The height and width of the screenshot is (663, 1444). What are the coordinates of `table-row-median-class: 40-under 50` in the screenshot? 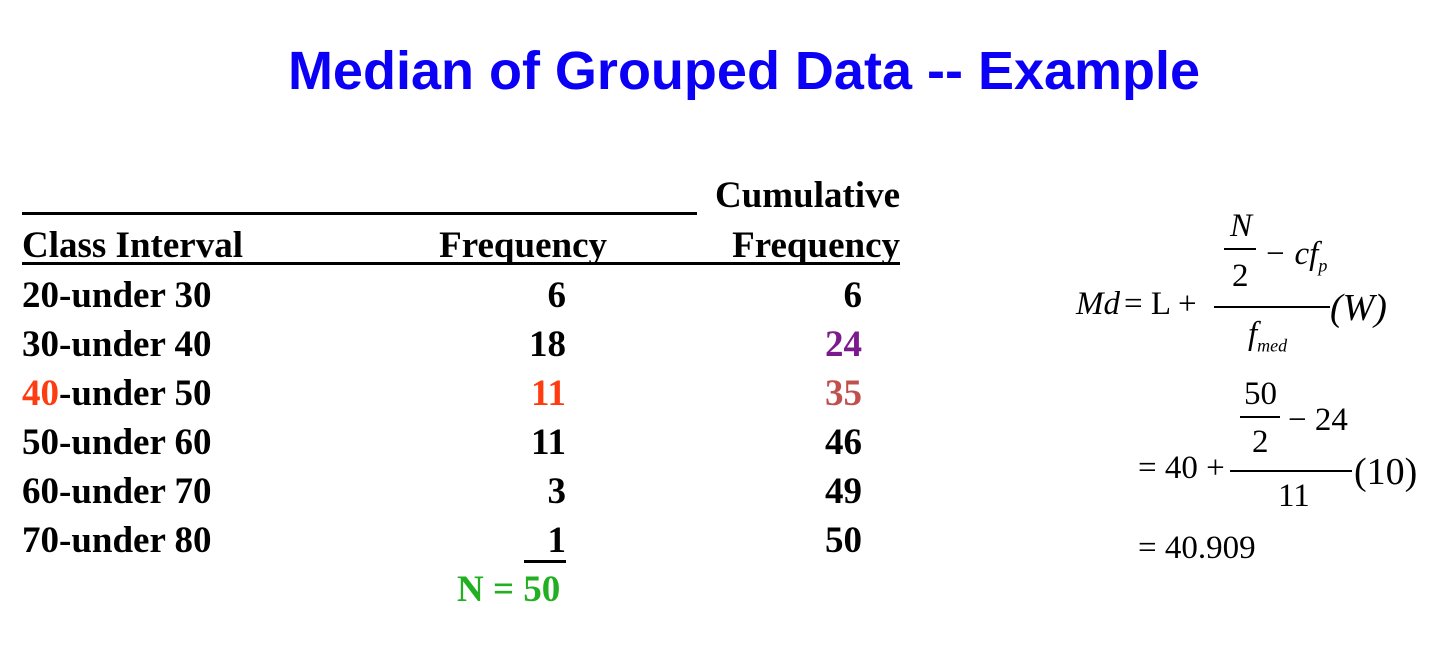 It's located at (116, 394).